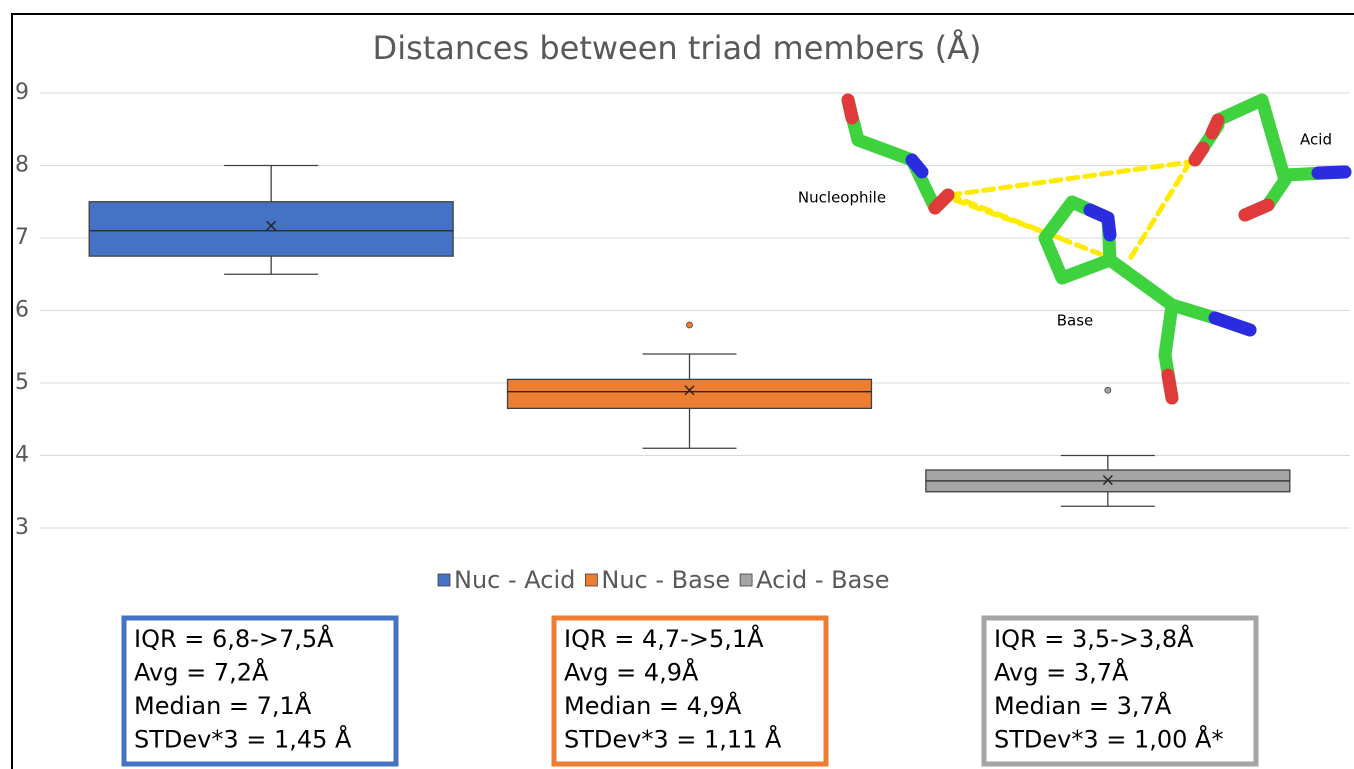 This screenshot has width=1354, height=769. Describe the element at coordinates (677, 48) in the screenshot. I see `chart-title: Distances between triad members (Å)` at that location.